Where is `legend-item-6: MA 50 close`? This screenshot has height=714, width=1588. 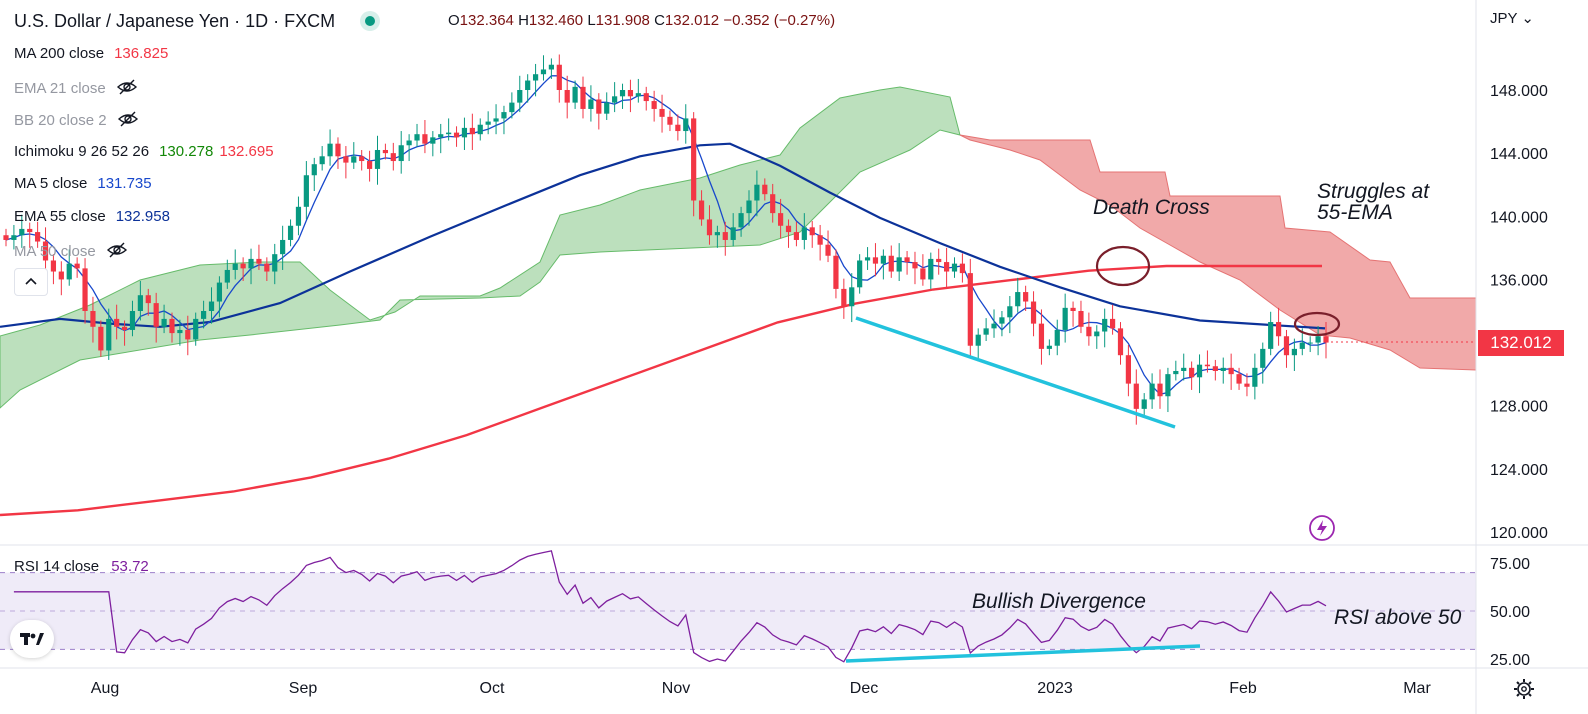
legend-item-6: MA 50 close is located at coordinates (71, 250).